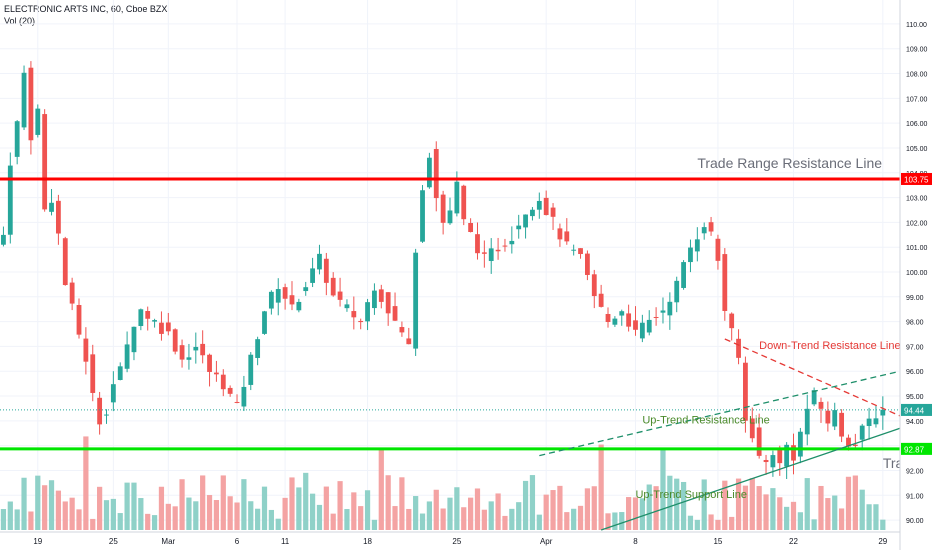  What do you see at coordinates (917, 223) in the screenshot?
I see `price-tick-label: 102.00` at bounding box center [917, 223].